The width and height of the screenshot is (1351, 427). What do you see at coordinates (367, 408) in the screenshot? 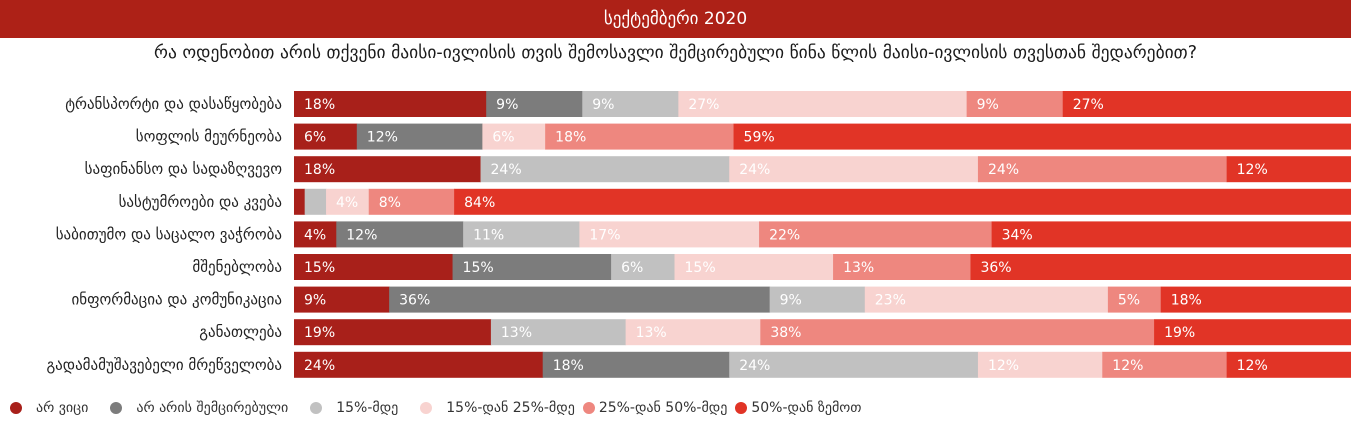
I see `legend-label: 15%-მდე` at bounding box center [367, 408].